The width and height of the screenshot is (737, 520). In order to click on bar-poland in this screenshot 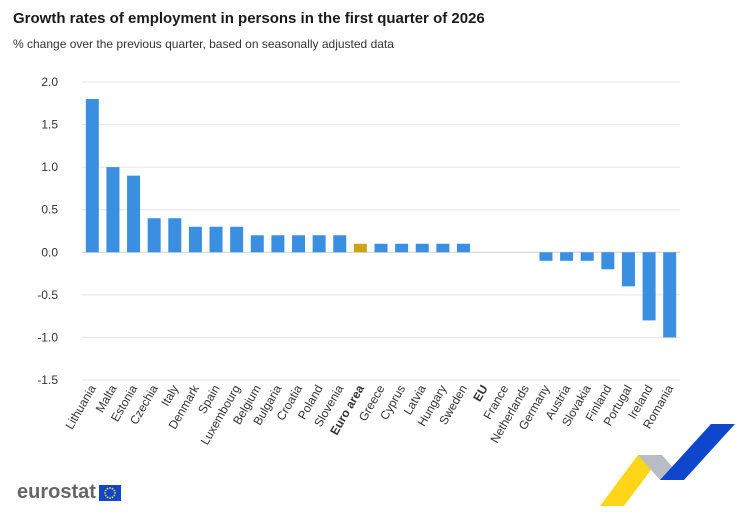, I will do `click(319, 244)`.